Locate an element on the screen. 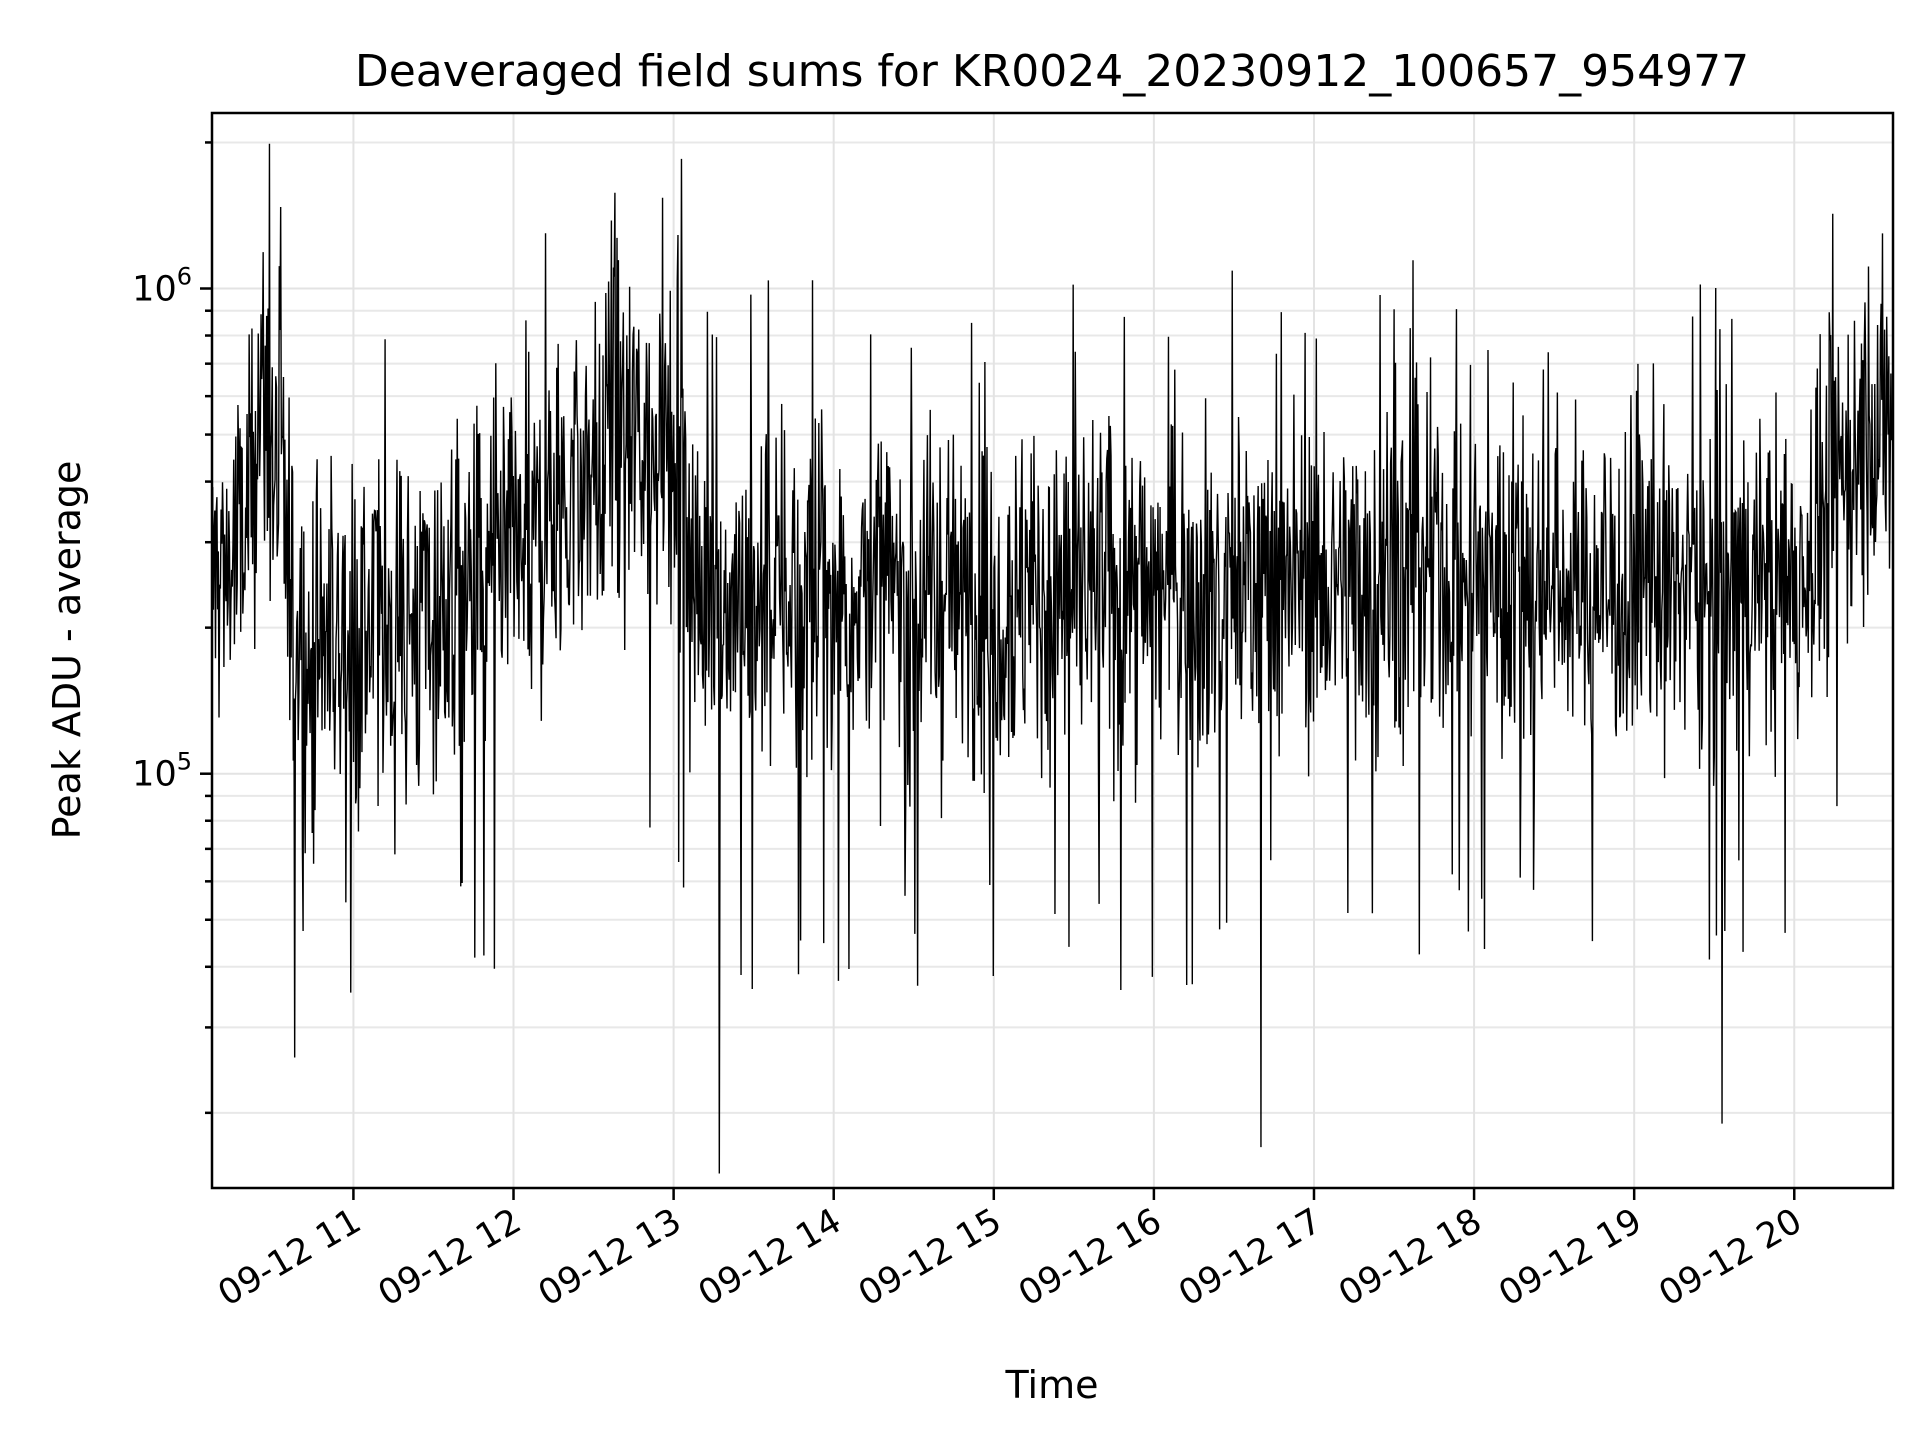  x-tick-label: 09-12 14 is located at coordinates (770, 1257).